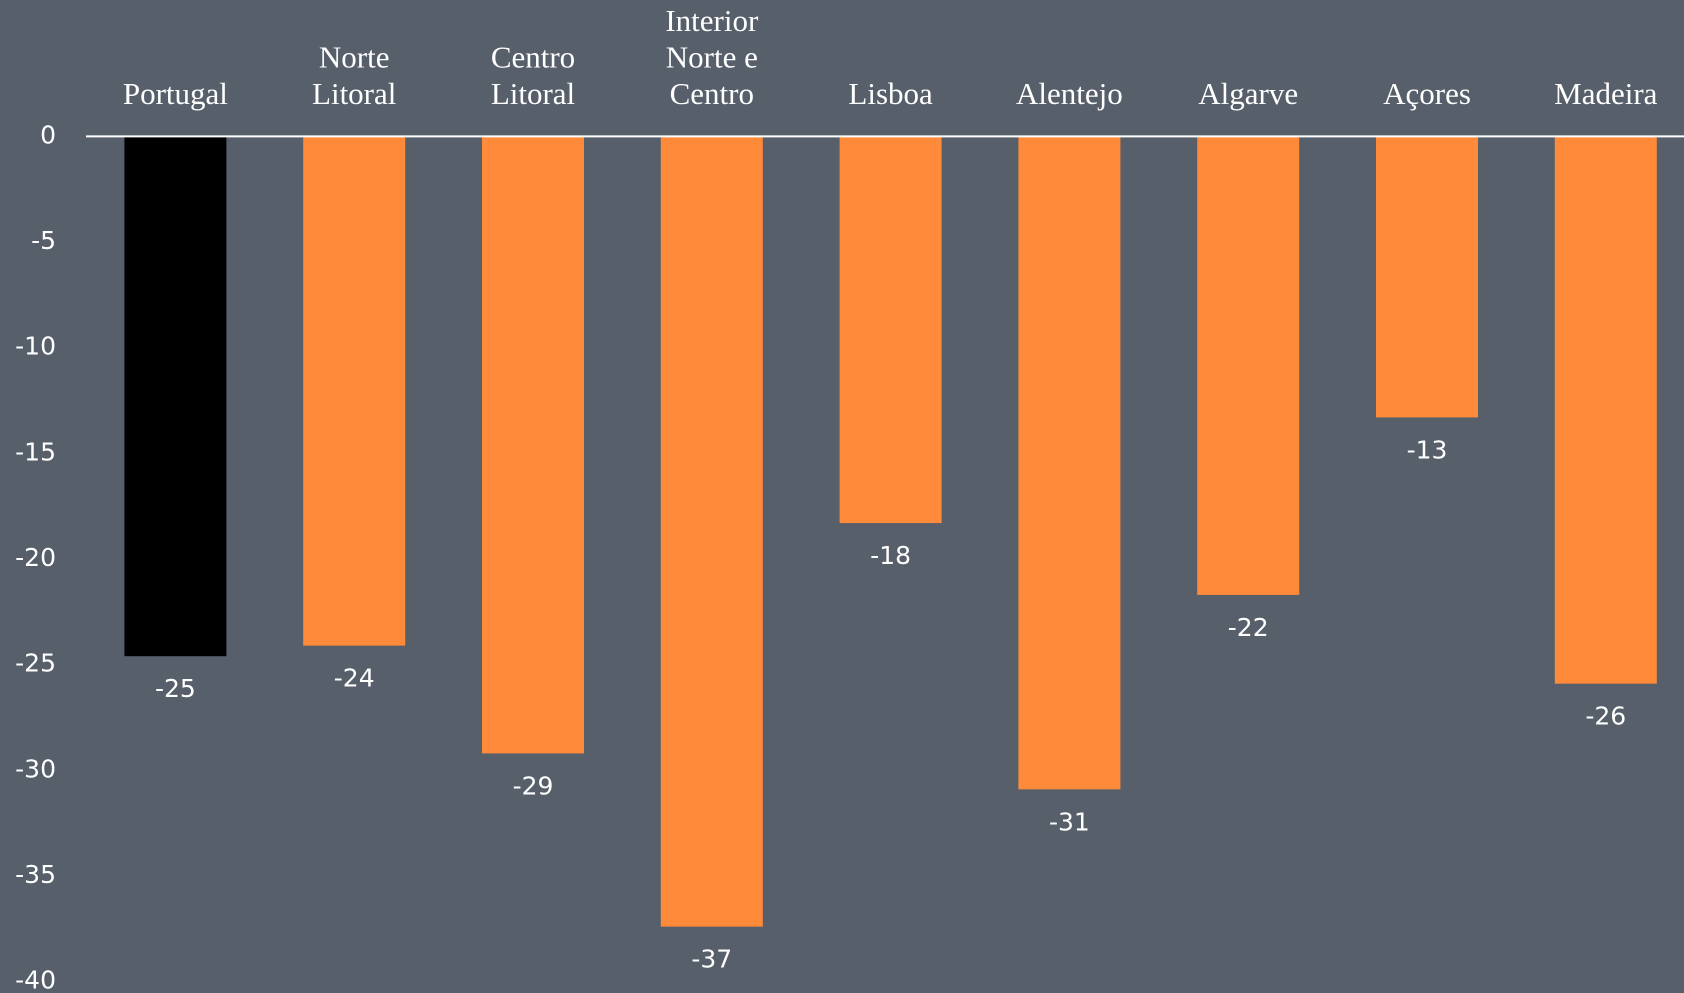 This screenshot has height=993, width=1684. Describe the element at coordinates (1248, 627) in the screenshot. I see `data-label: -22` at that location.